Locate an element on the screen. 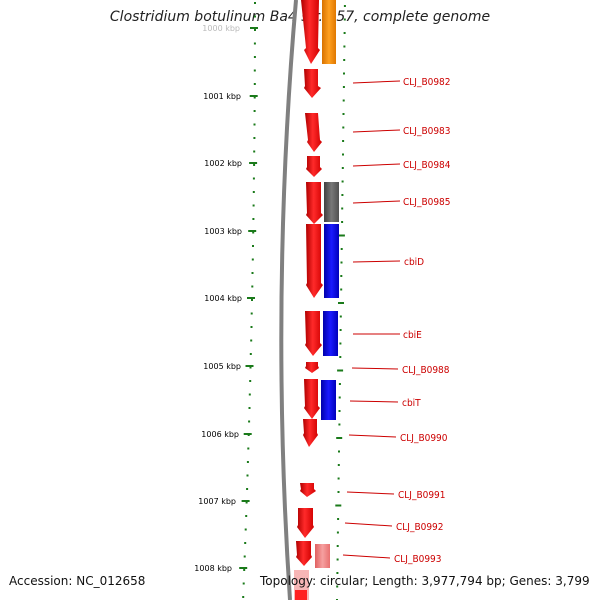 Image resolution: width=600 pixels, height=600 pixels. gene-label: CLJ_B0988 is located at coordinates (426, 370).